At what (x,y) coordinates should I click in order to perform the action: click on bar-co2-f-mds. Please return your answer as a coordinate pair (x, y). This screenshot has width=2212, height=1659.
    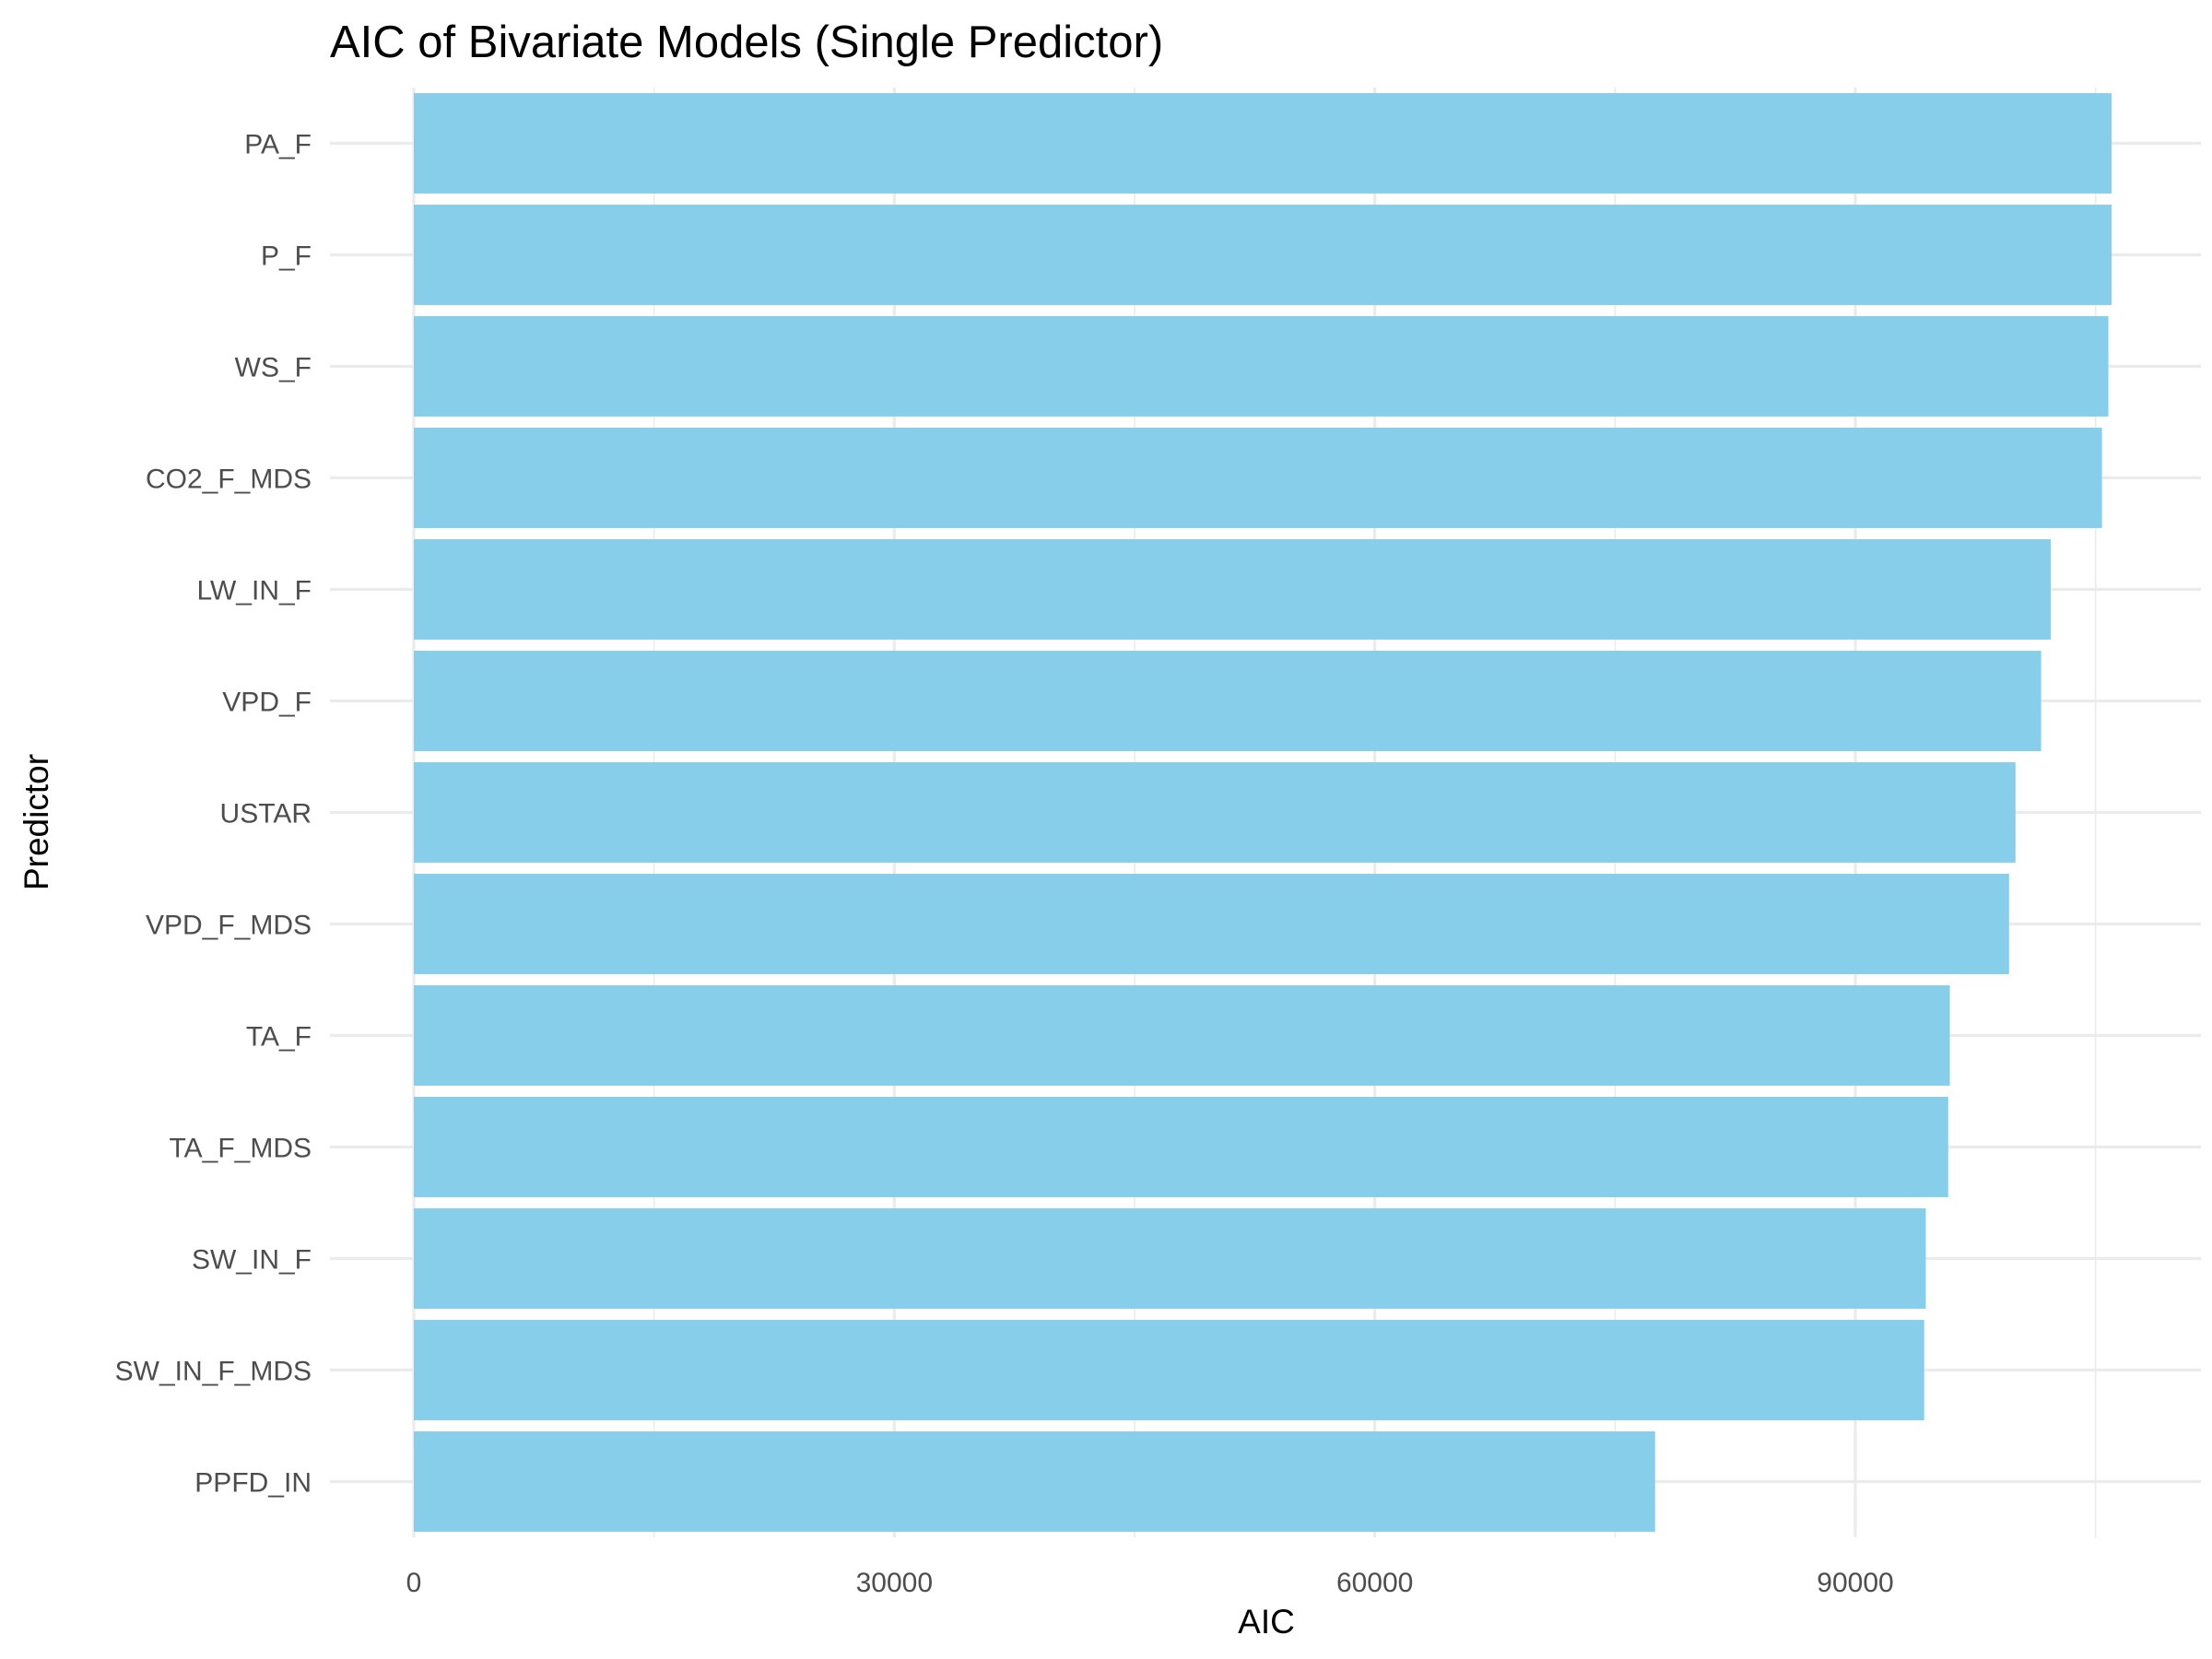
    Looking at the image, I should click on (1258, 478).